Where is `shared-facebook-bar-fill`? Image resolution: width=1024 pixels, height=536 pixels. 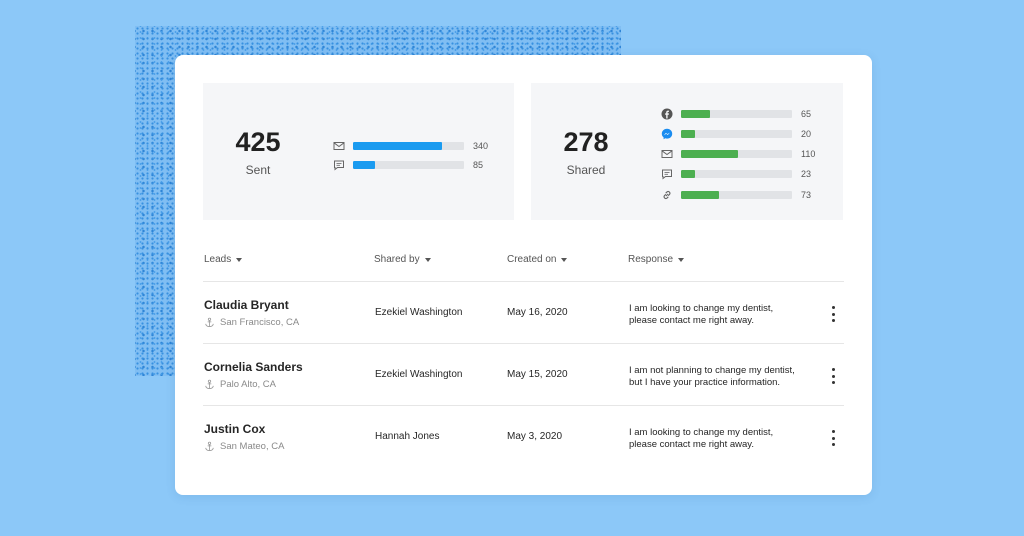 shared-facebook-bar-fill is located at coordinates (695, 114).